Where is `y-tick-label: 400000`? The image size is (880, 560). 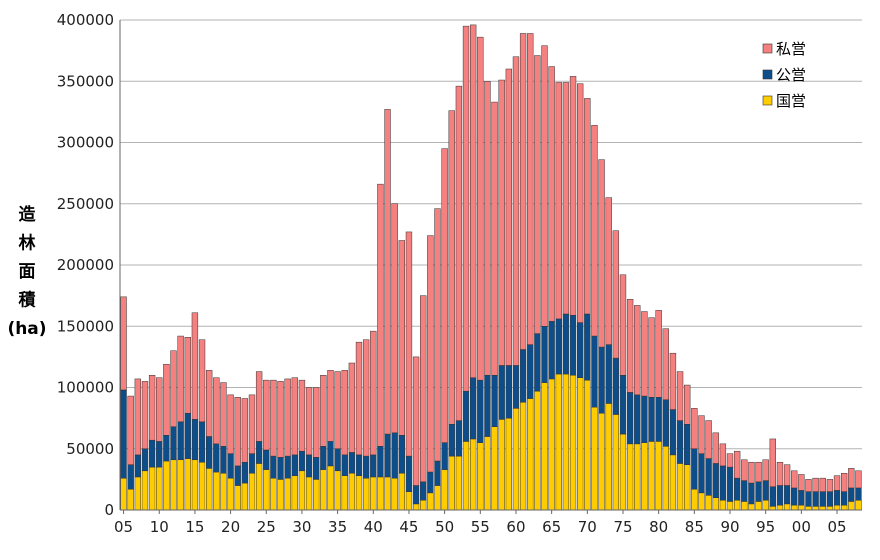 y-tick-label: 400000 is located at coordinates (85, 20).